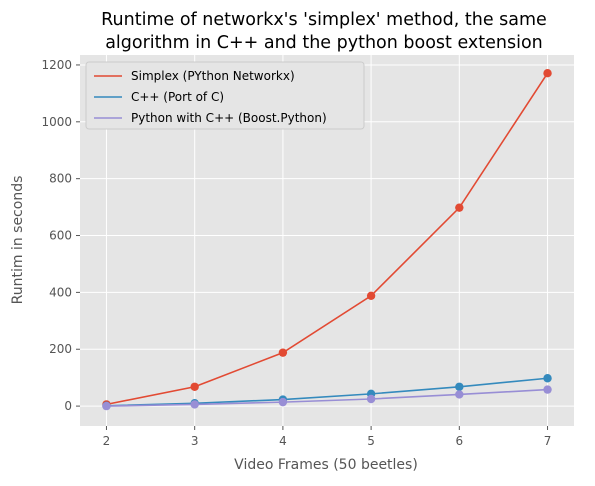 This screenshot has width=595, height=486. Describe the element at coordinates (177, 97) in the screenshot. I see `legend-label-2: C++ (Port of C)` at that location.